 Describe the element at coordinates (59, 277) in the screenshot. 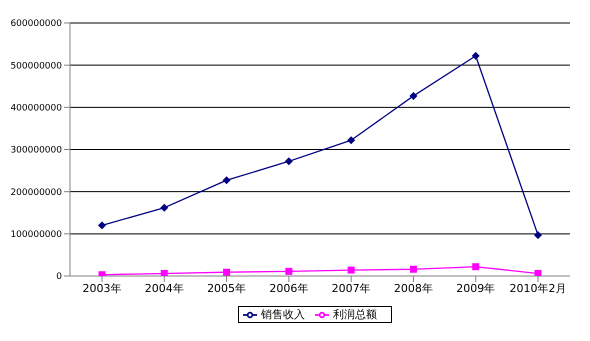

I see `y-tick-label: 0` at that location.